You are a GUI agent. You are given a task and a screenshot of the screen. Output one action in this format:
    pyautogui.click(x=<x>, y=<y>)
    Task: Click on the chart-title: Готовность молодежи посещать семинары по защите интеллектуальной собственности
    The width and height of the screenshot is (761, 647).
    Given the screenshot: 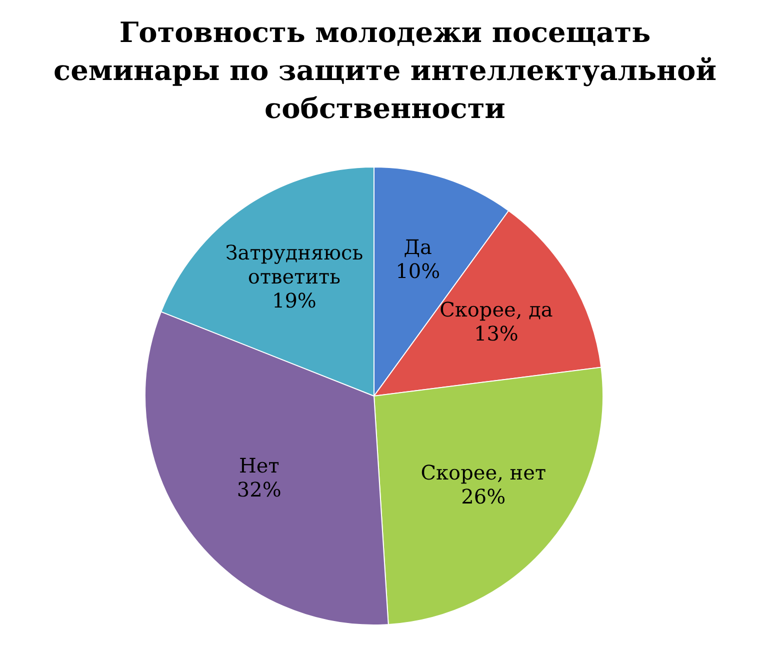 What is the action you would take?
    pyautogui.click(x=385, y=70)
    